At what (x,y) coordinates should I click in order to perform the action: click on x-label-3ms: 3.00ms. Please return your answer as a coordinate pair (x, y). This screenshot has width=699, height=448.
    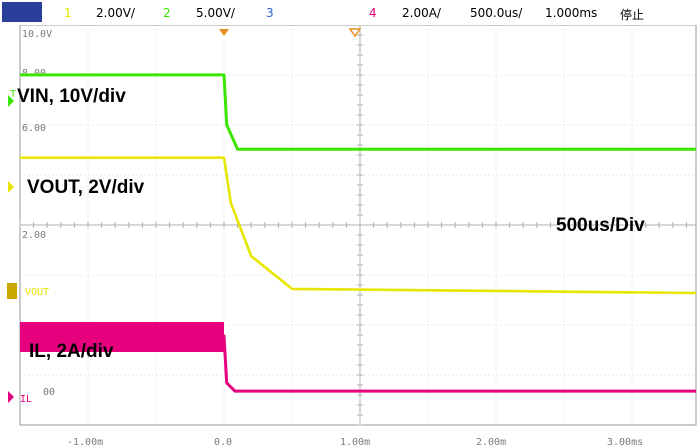
    Looking at the image, I should click on (625, 442).